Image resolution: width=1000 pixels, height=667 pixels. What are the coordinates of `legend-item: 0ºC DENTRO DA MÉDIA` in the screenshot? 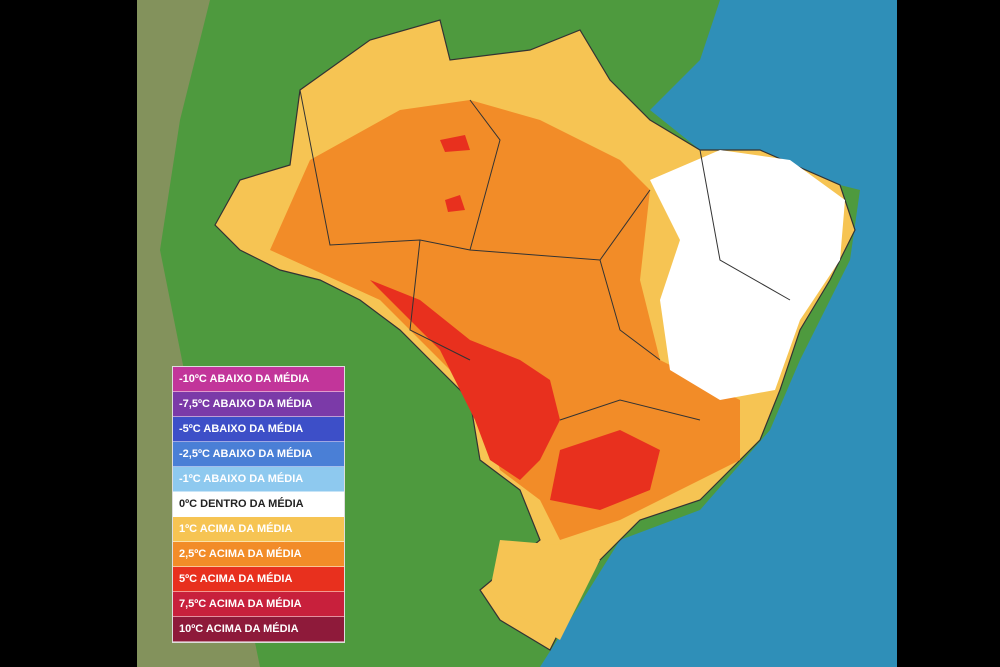 It's located at (258, 504).